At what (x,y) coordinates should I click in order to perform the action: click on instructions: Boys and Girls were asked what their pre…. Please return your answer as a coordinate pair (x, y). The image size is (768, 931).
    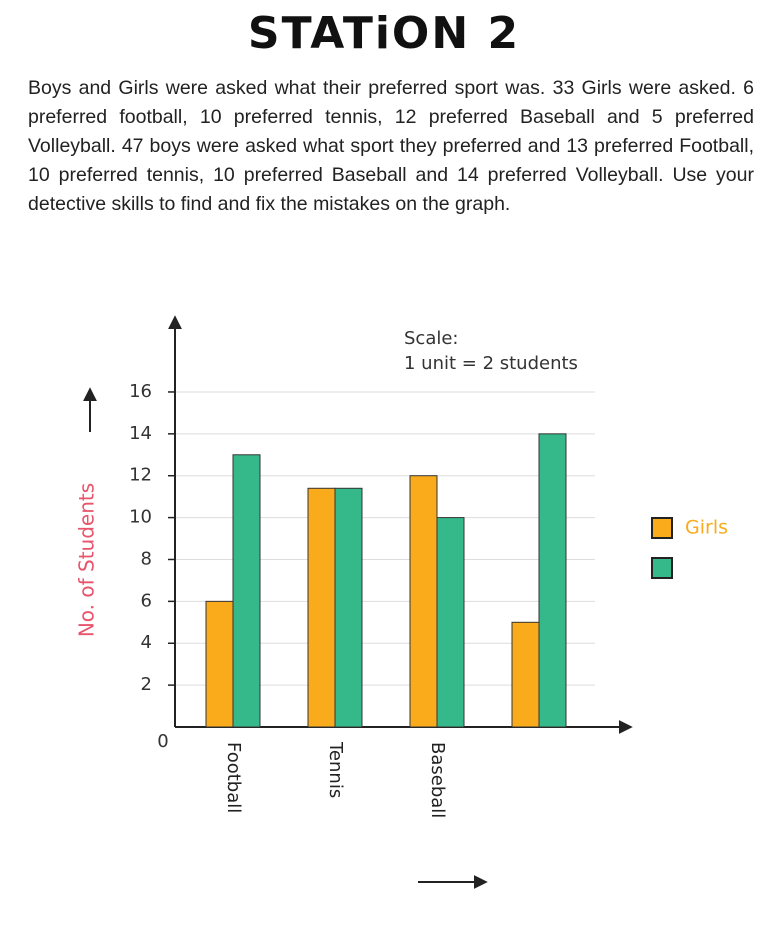
    Looking at the image, I should click on (391, 146).